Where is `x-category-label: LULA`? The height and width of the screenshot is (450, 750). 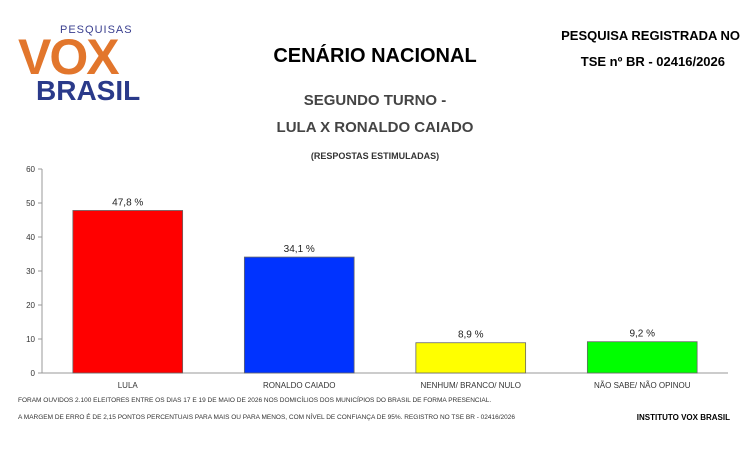
x-category-label: LULA is located at coordinates (128, 385).